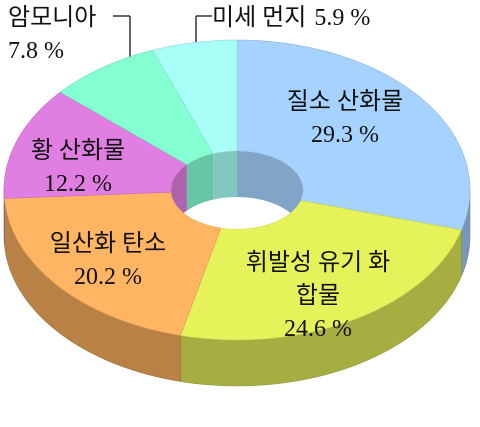 Image resolution: width=480 pixels, height=427 pixels. I want to click on category-label: 황 산화물, so click(78, 151).